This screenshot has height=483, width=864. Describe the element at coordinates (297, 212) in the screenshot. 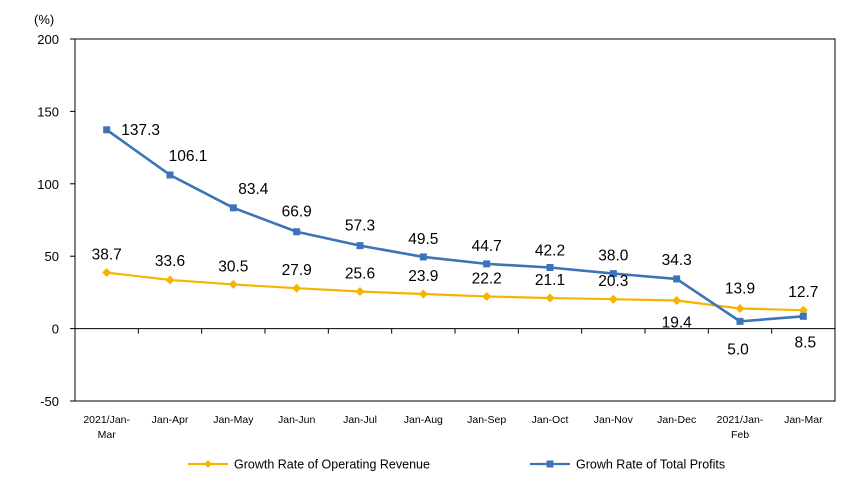

I see `data-label: 66.9` at that location.